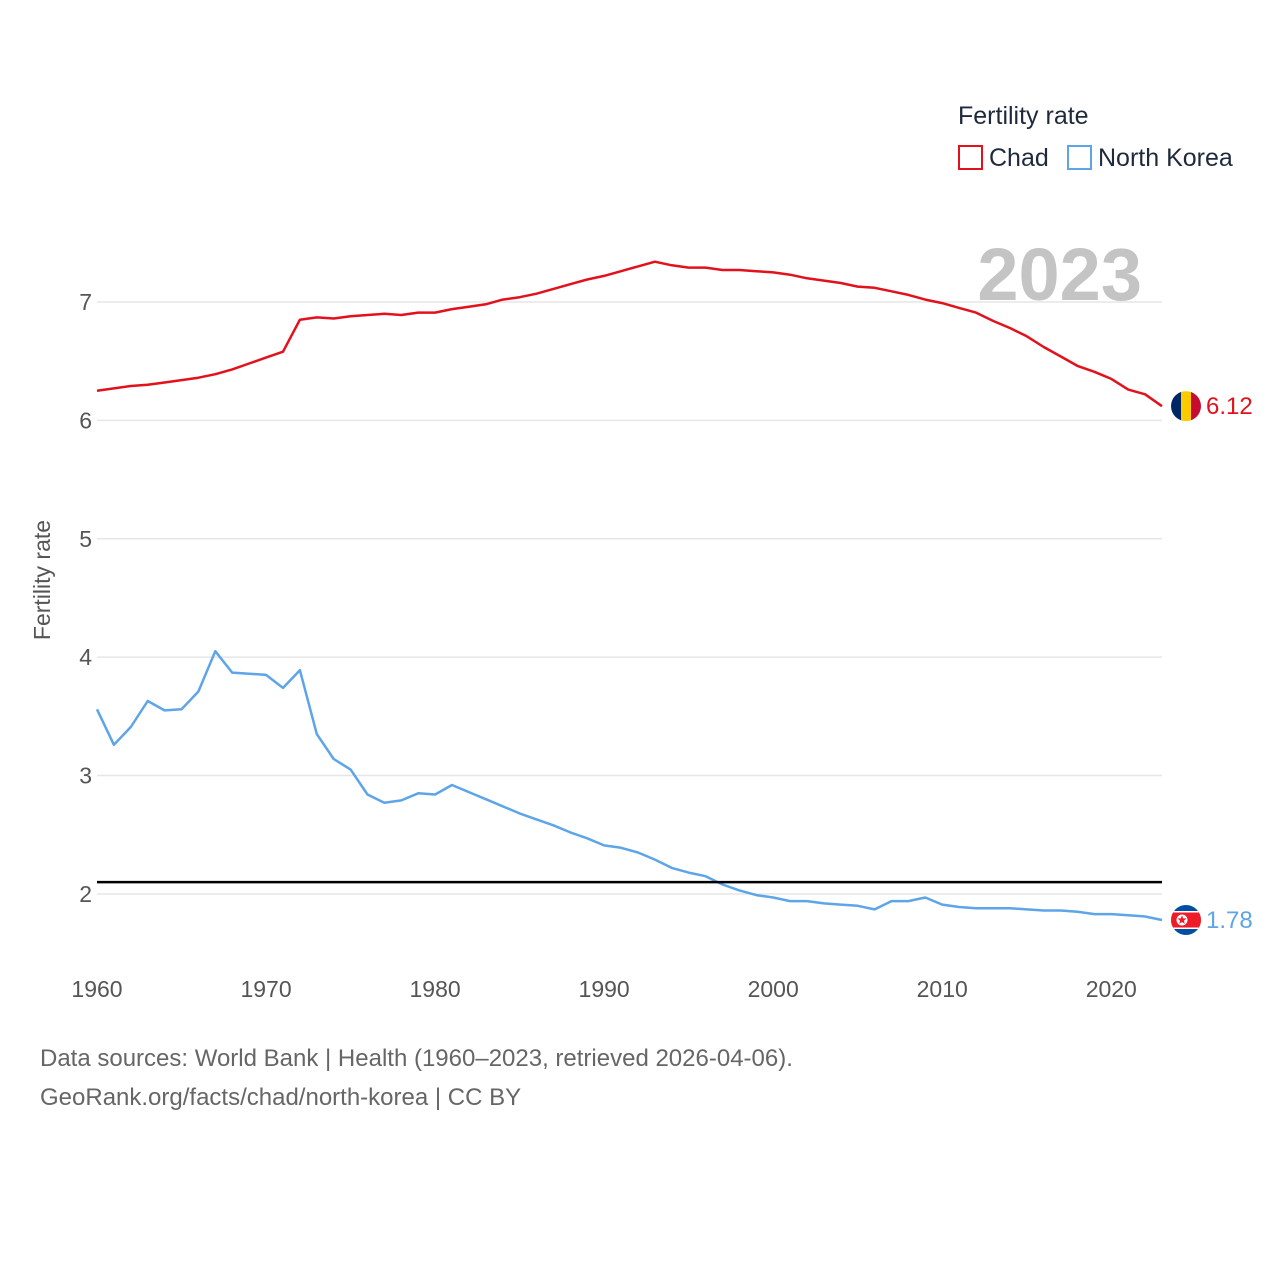 The width and height of the screenshot is (1280, 1280). Describe the element at coordinates (970, 157) in the screenshot. I see `legend-swatch-chad` at that location.